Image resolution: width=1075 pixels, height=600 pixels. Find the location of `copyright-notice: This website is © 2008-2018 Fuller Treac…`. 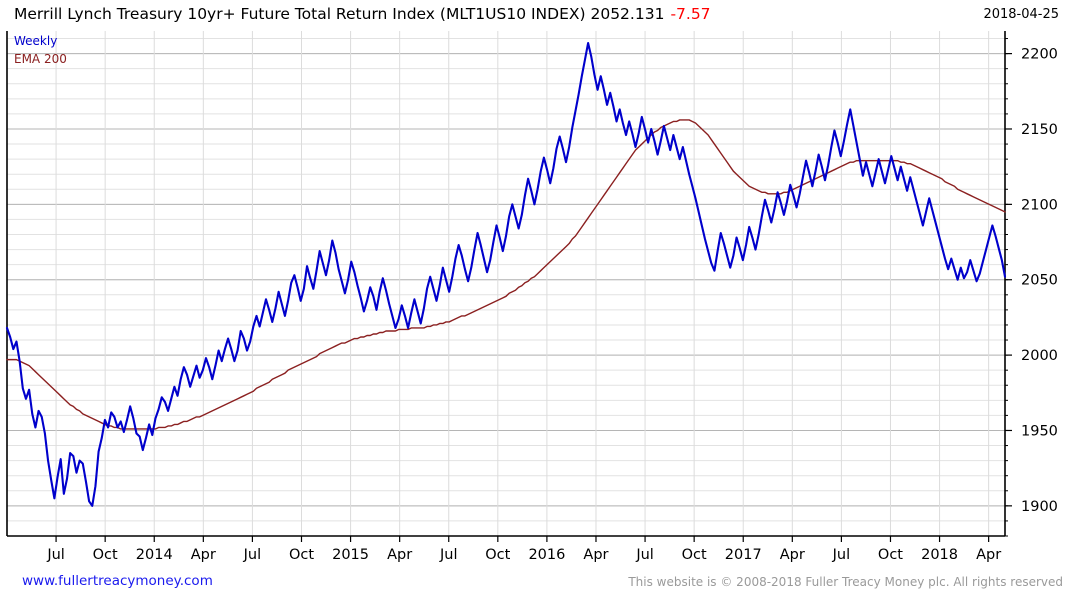

copyright-notice: This website is © 2008-2018 Fuller Treac… is located at coordinates (845, 582).